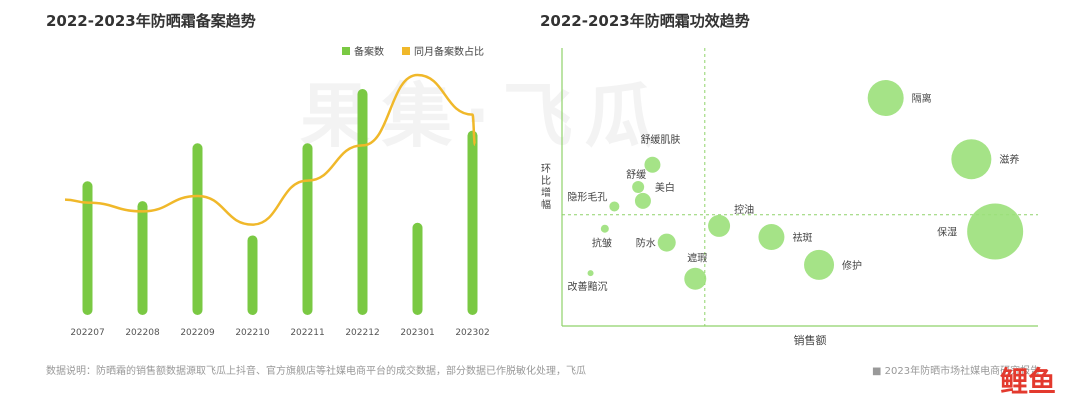 The image size is (1080, 401). I want to click on legend: 备案数 同月备案数占比, so click(413, 51).